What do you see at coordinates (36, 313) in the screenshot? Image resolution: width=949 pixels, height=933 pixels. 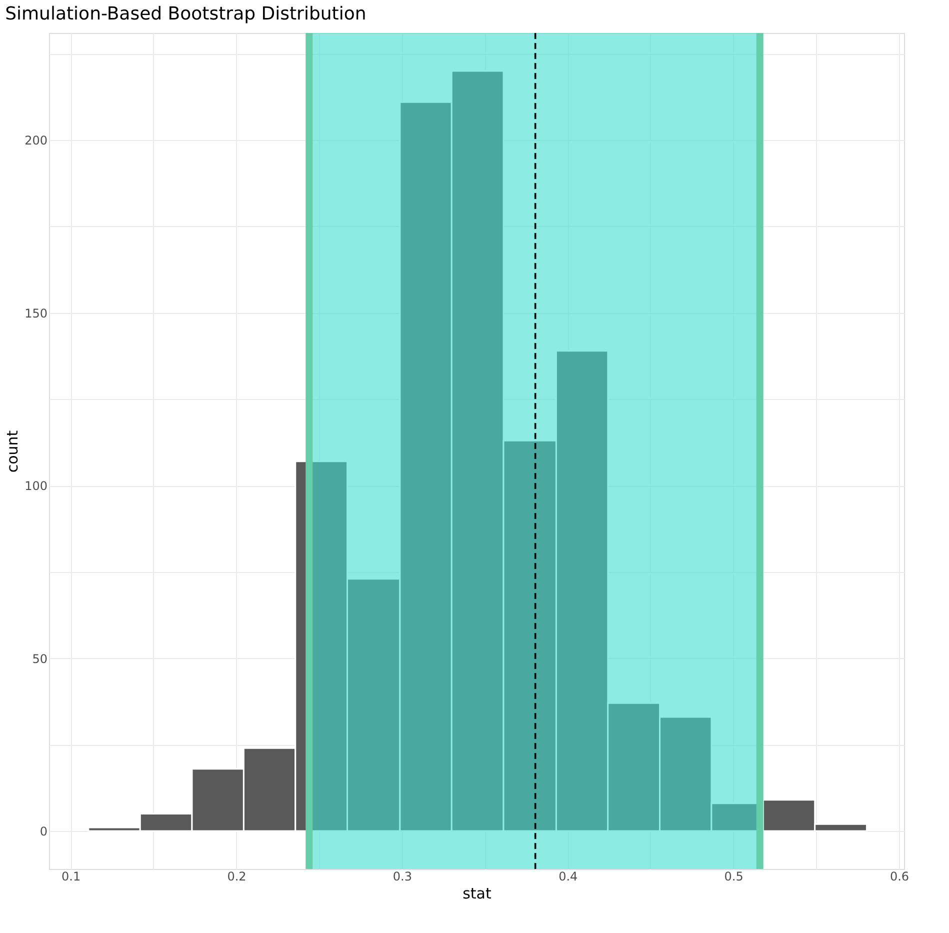 I see `y-tick-label: 150` at bounding box center [36, 313].